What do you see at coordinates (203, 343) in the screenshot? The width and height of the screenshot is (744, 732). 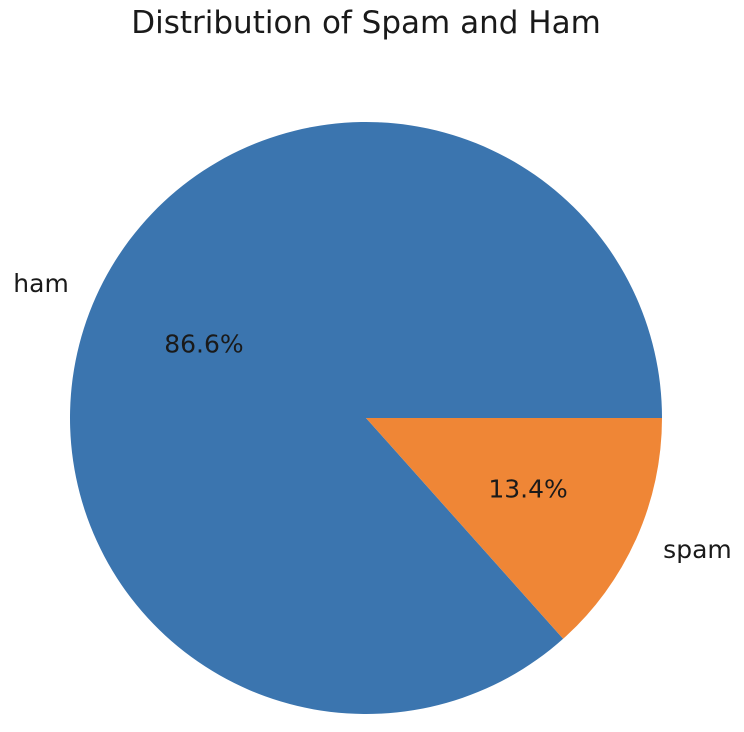 I see `pct-label-ham: 86.6%` at bounding box center [203, 343].